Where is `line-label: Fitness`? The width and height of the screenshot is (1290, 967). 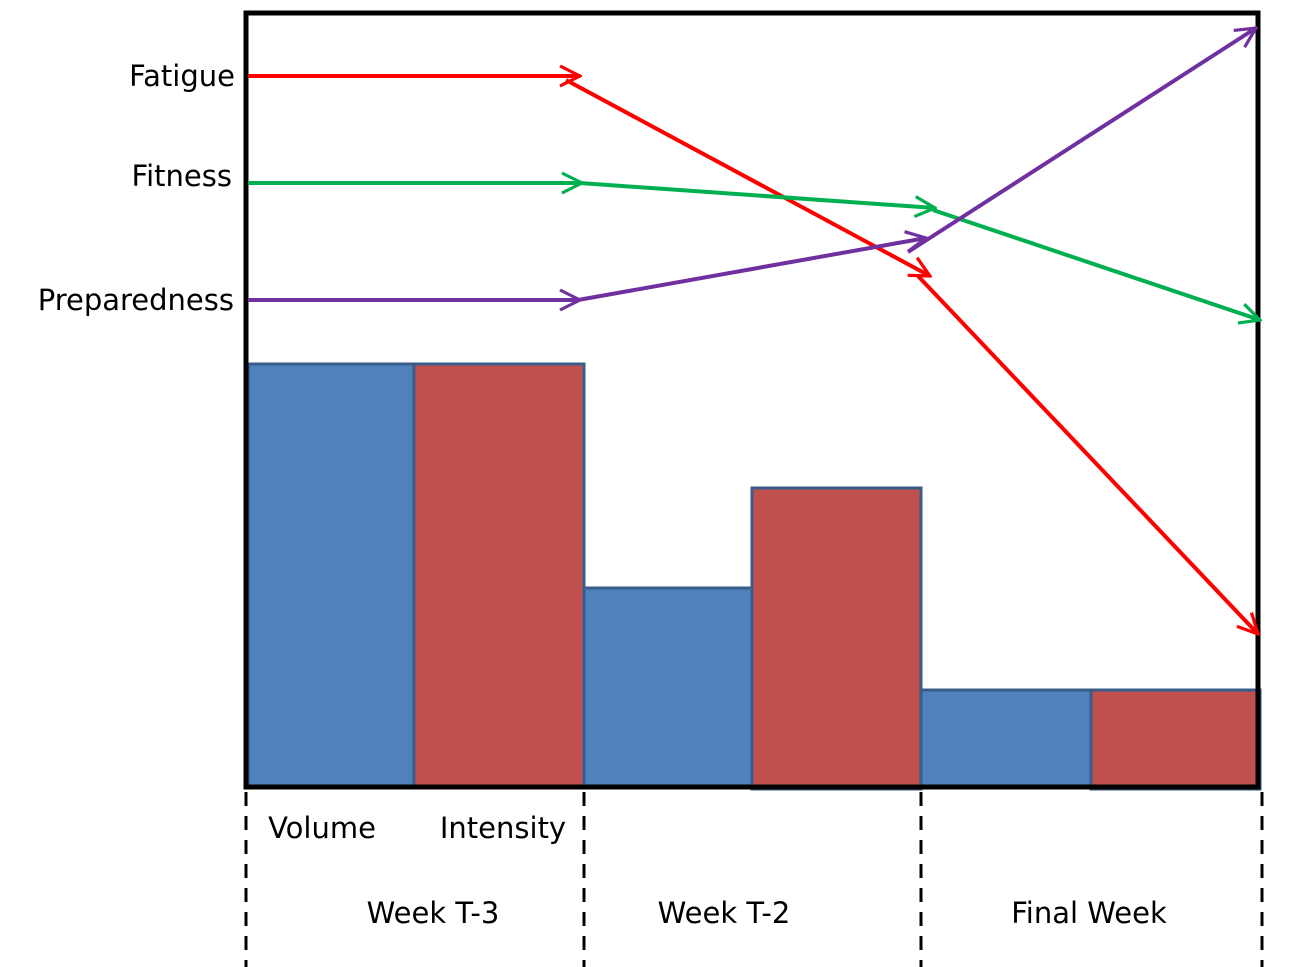 line-label: Fitness is located at coordinates (182, 176).